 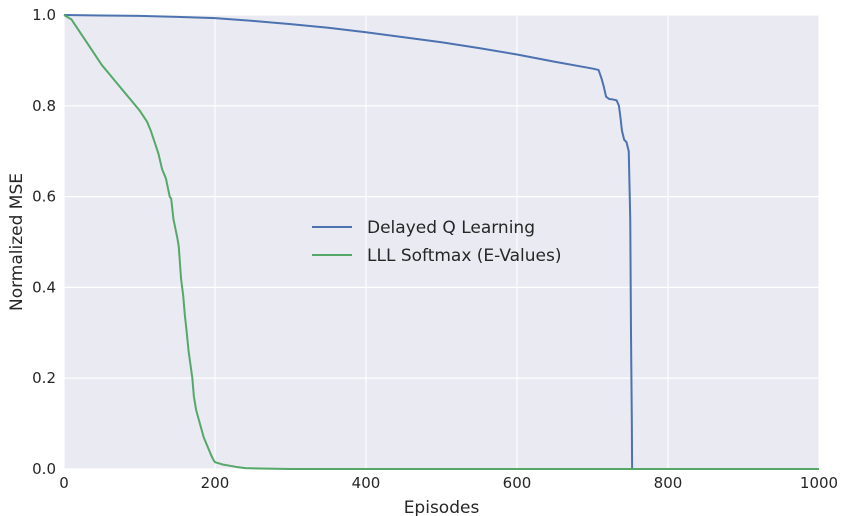 What do you see at coordinates (819, 483) in the screenshot?
I see `x-tick-label: 1000` at bounding box center [819, 483].